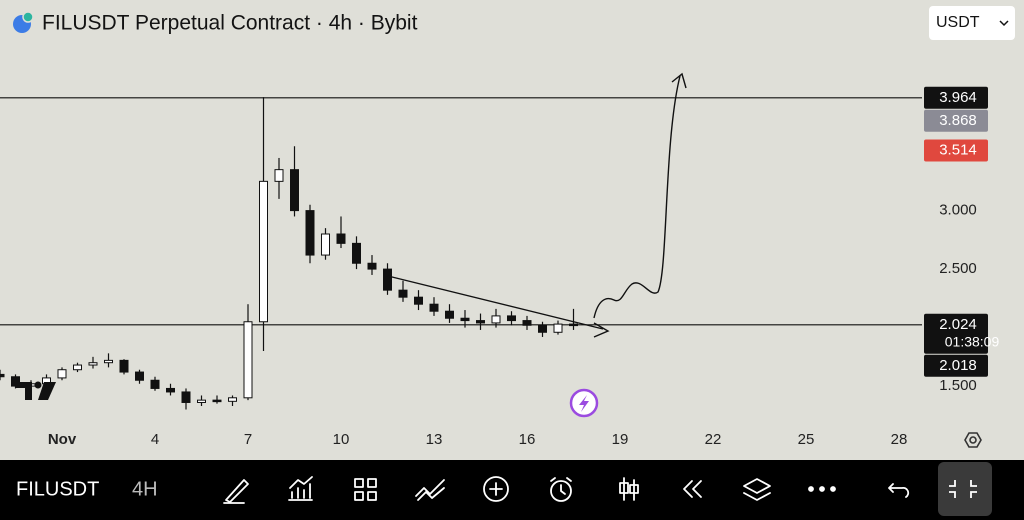 Image resolution: width=1024 pixels, height=520 pixels. Describe the element at coordinates (28, 17) in the screenshot. I see `exchange-icon` at that location.